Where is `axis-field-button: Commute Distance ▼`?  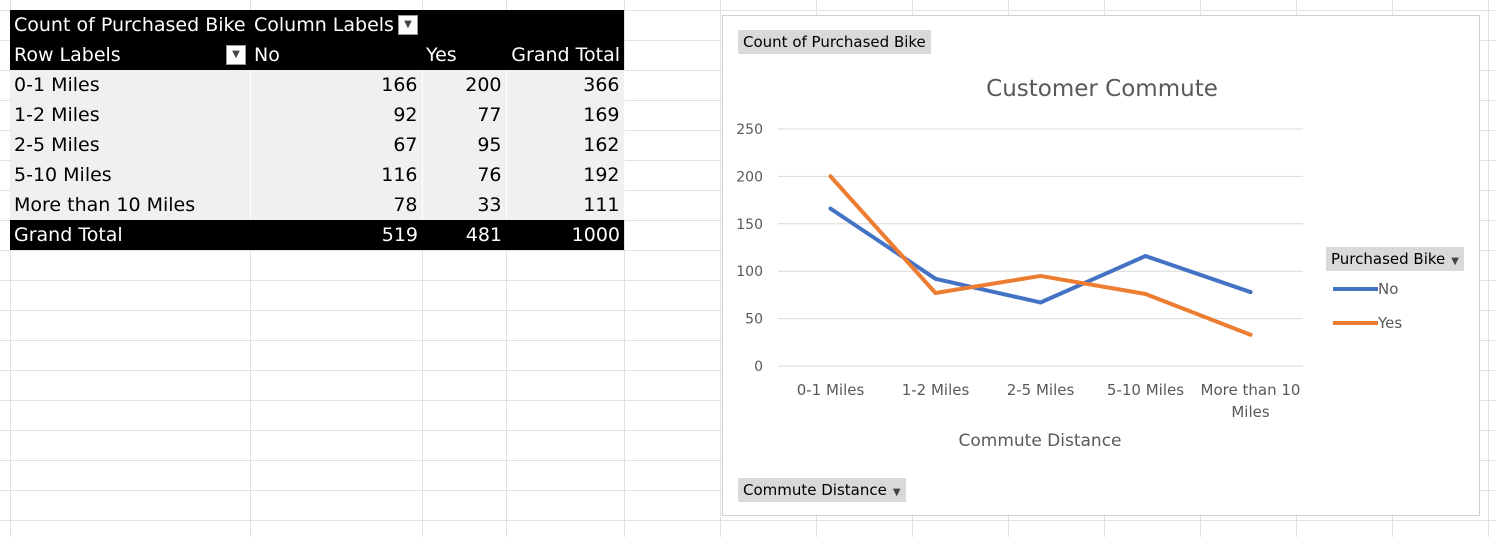
axis-field-button: Commute Distance ▼ is located at coordinates (822, 490).